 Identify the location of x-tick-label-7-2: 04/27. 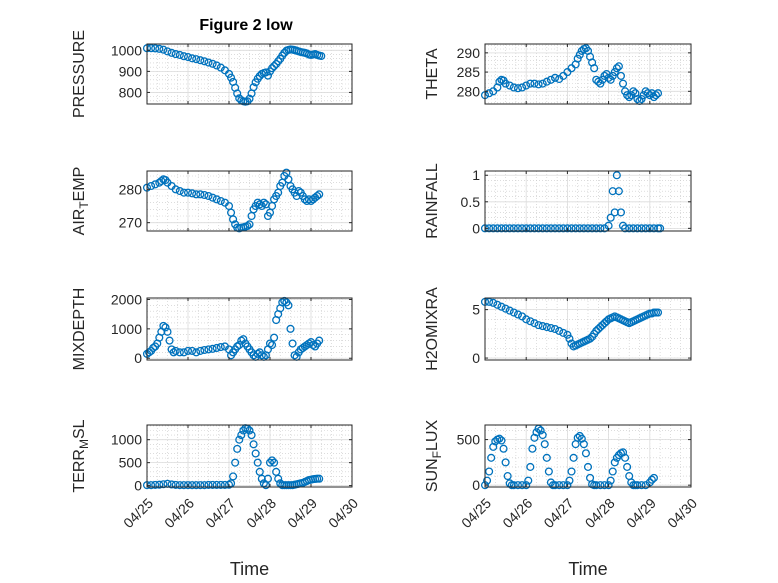
(558, 513).